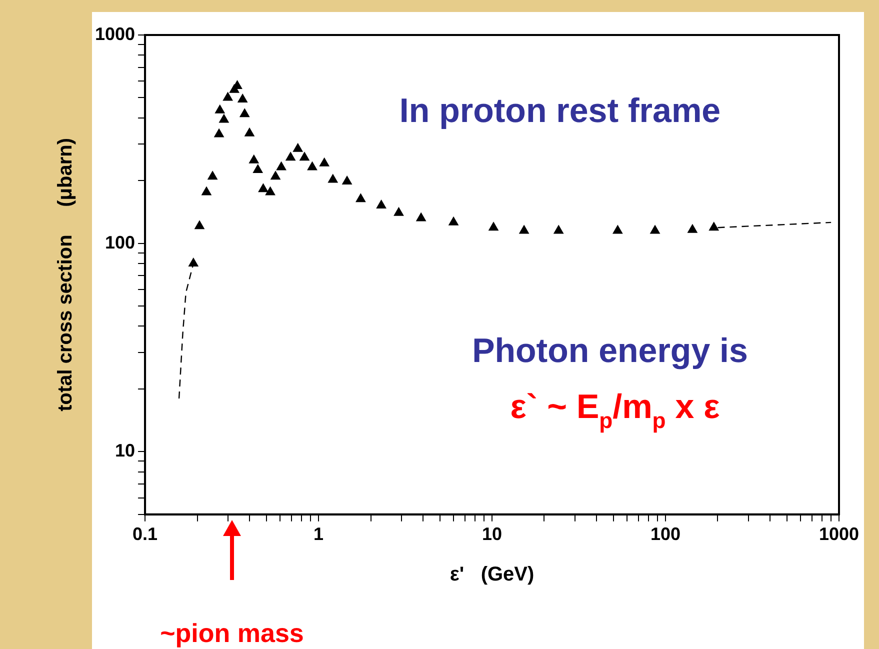 The width and height of the screenshot is (879, 649). I want to click on y-tick-label: 10, so click(125, 450).